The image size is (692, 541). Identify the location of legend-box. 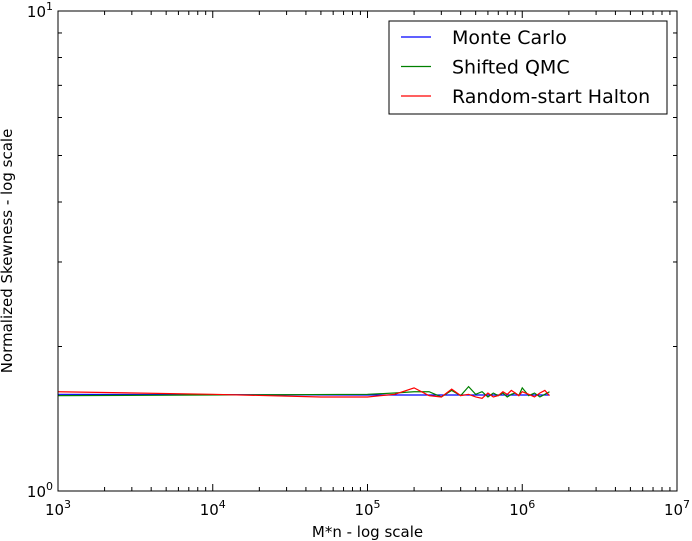
(528, 67).